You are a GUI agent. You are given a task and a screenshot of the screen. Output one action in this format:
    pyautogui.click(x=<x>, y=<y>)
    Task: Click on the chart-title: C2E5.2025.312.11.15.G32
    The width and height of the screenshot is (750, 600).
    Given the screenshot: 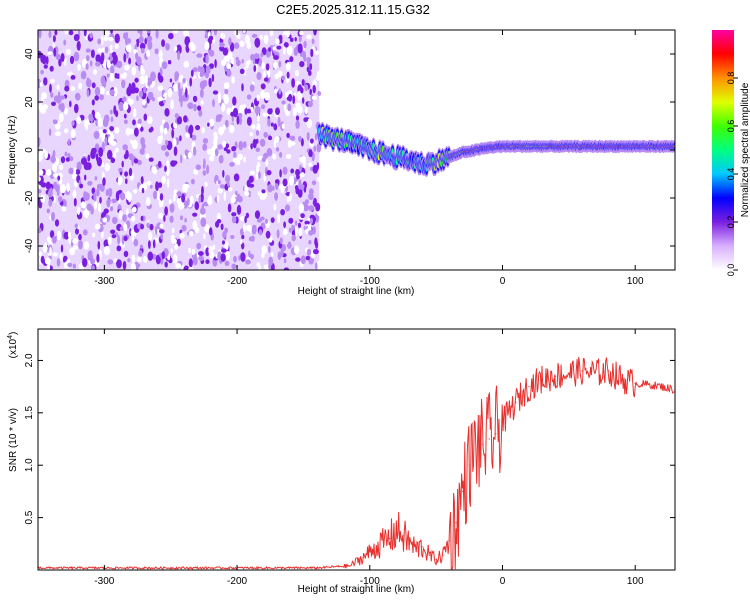 What is the action you would take?
    pyautogui.click(x=353, y=9)
    